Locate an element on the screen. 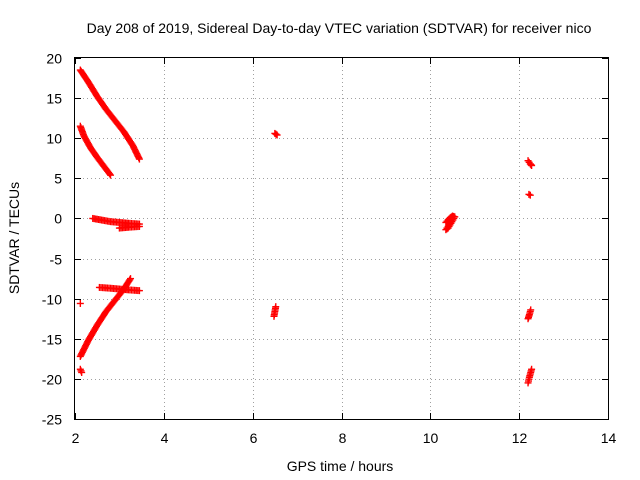 The height and width of the screenshot is (480, 640). y-tick-label: -10 is located at coordinates (52, 300).